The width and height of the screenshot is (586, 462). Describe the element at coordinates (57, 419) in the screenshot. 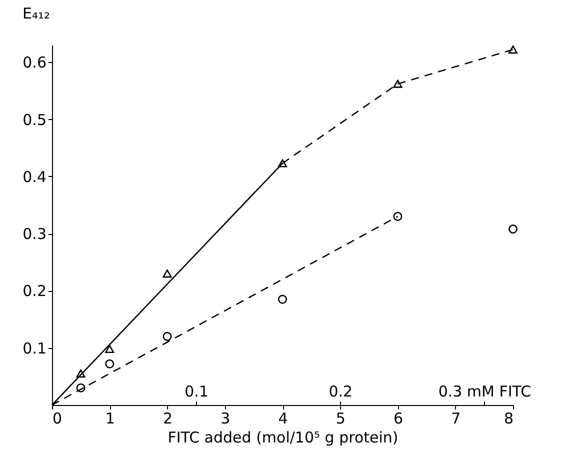

I see `x-tick-label: 0` at that location.